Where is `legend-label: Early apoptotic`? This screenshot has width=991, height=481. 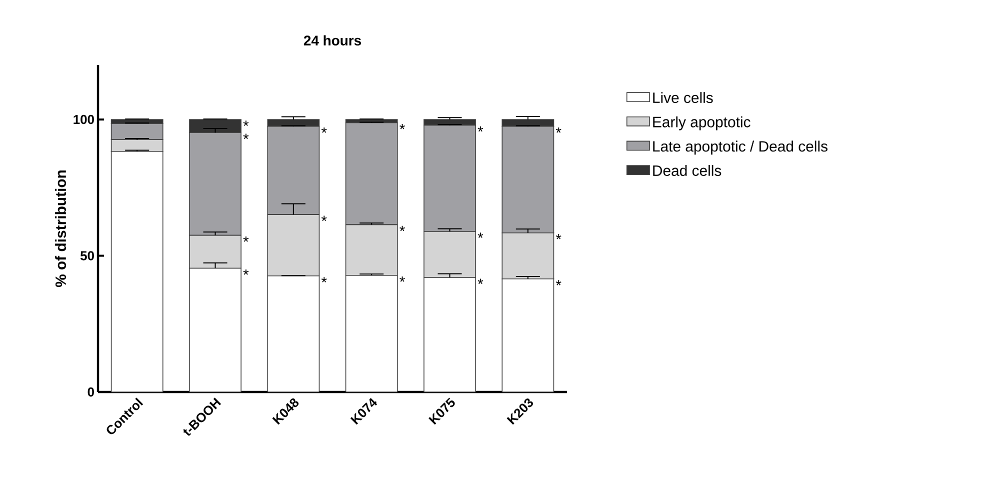 legend-label: Early apoptotic is located at coordinates (701, 123).